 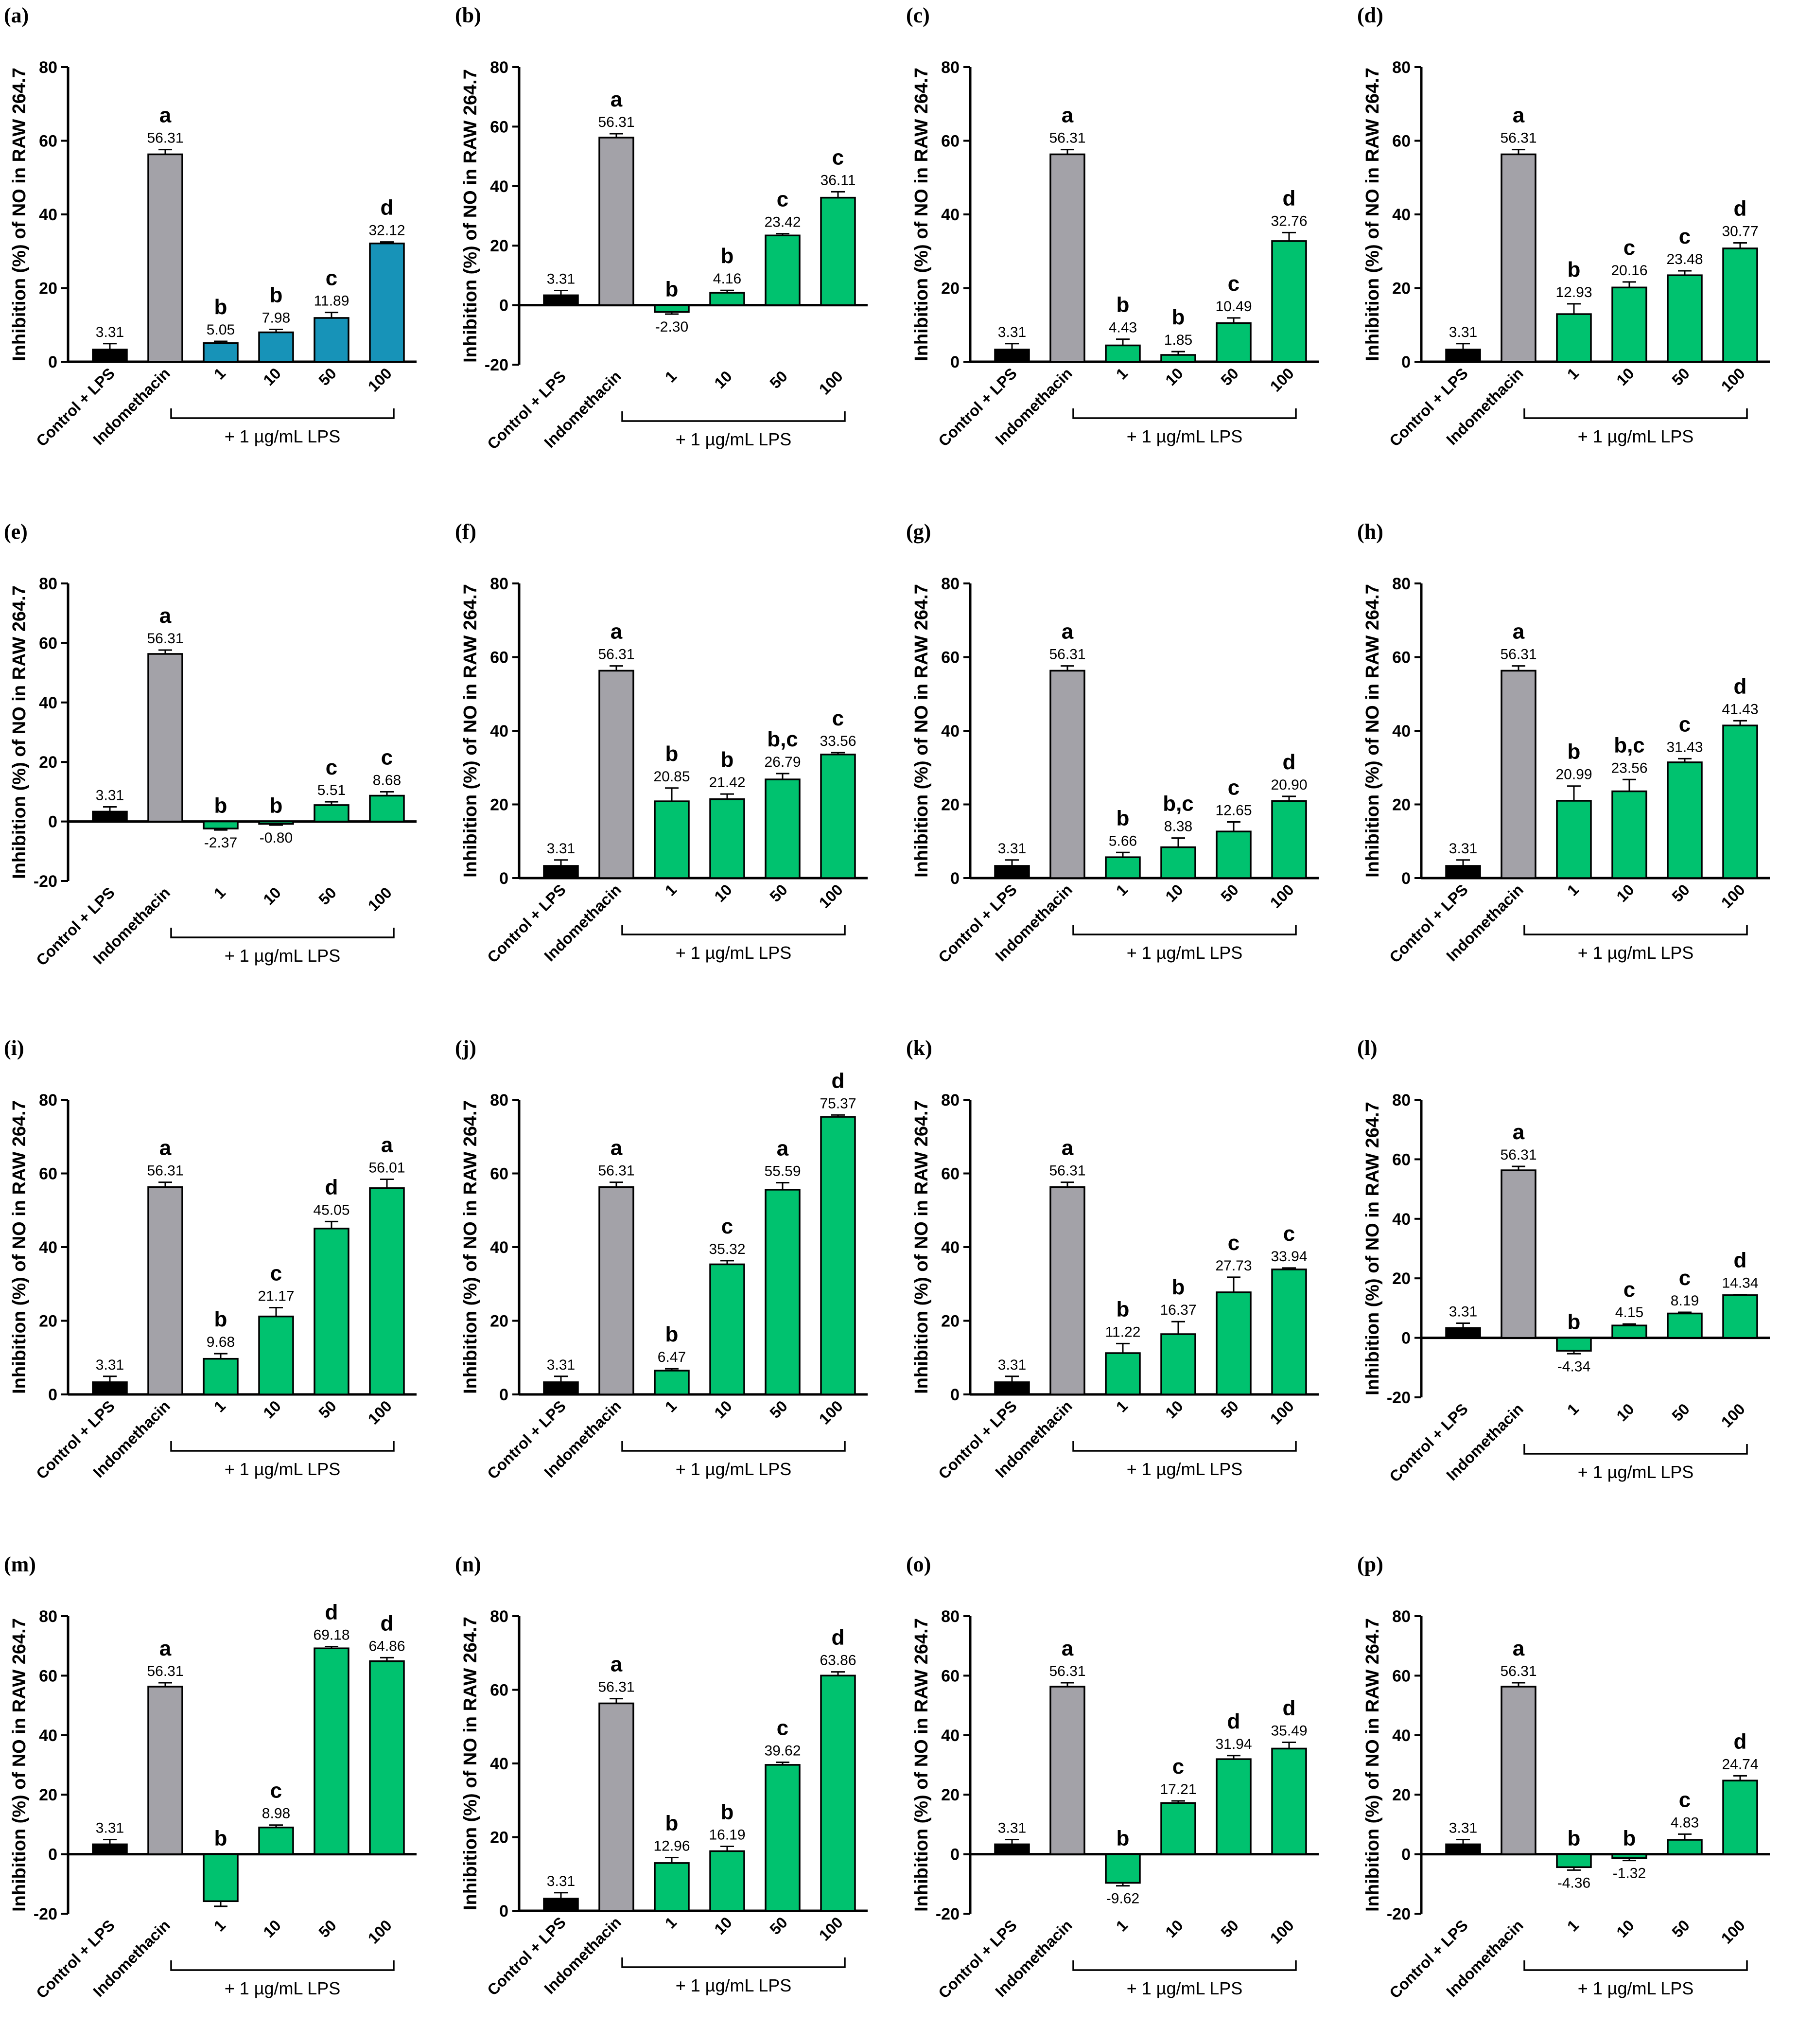 I want to click on data-label: 33.56, so click(x=838, y=741).